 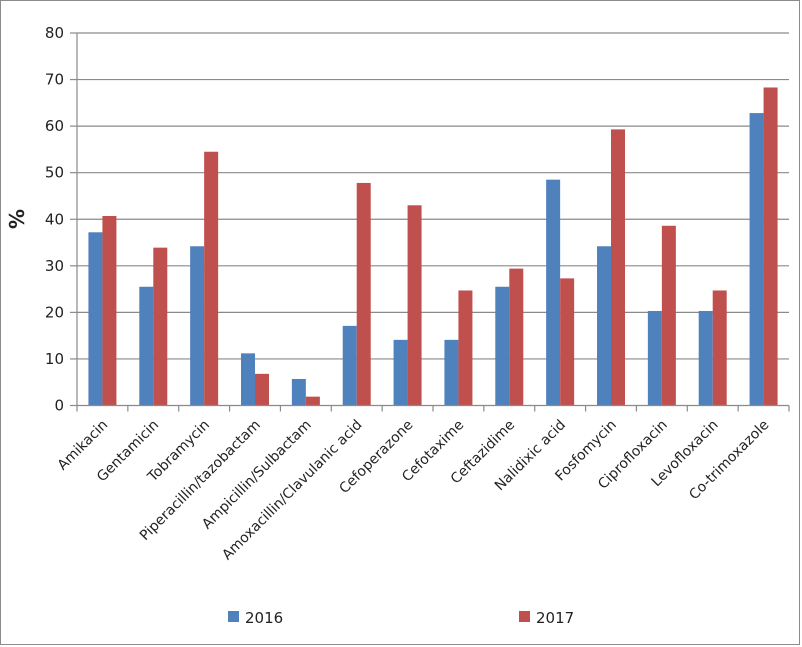 What do you see at coordinates (524, 616) in the screenshot?
I see `legend-swatch-2017` at bounding box center [524, 616].